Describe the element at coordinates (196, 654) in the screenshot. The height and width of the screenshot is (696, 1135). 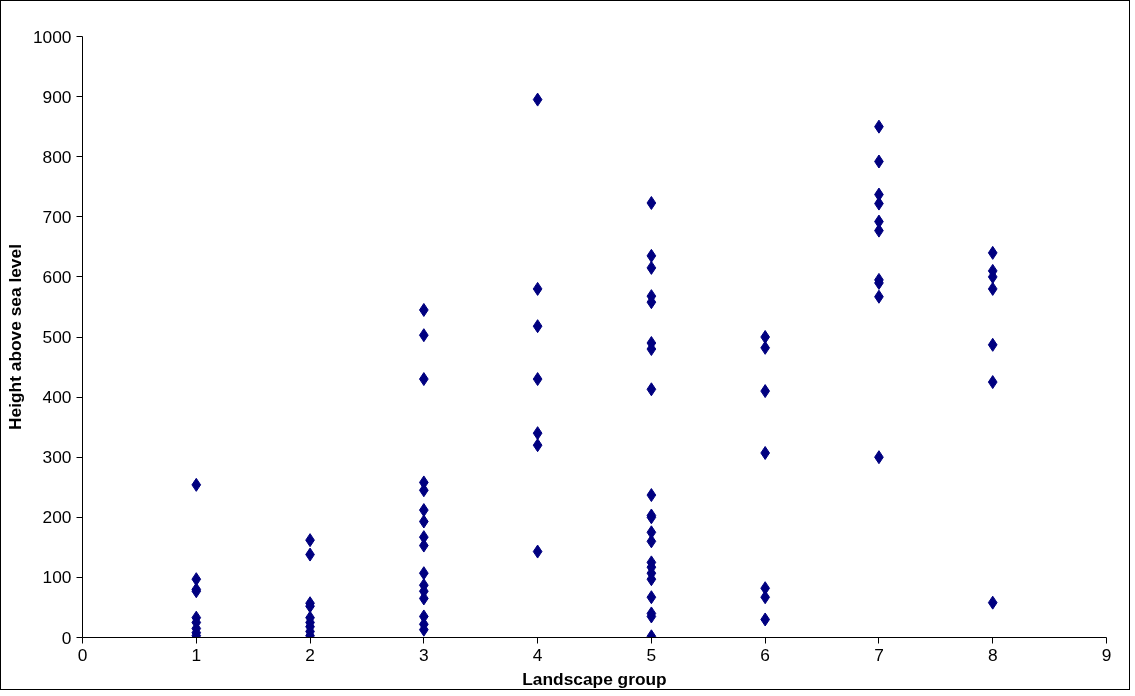
I see `x-tick-label: 1` at that location.